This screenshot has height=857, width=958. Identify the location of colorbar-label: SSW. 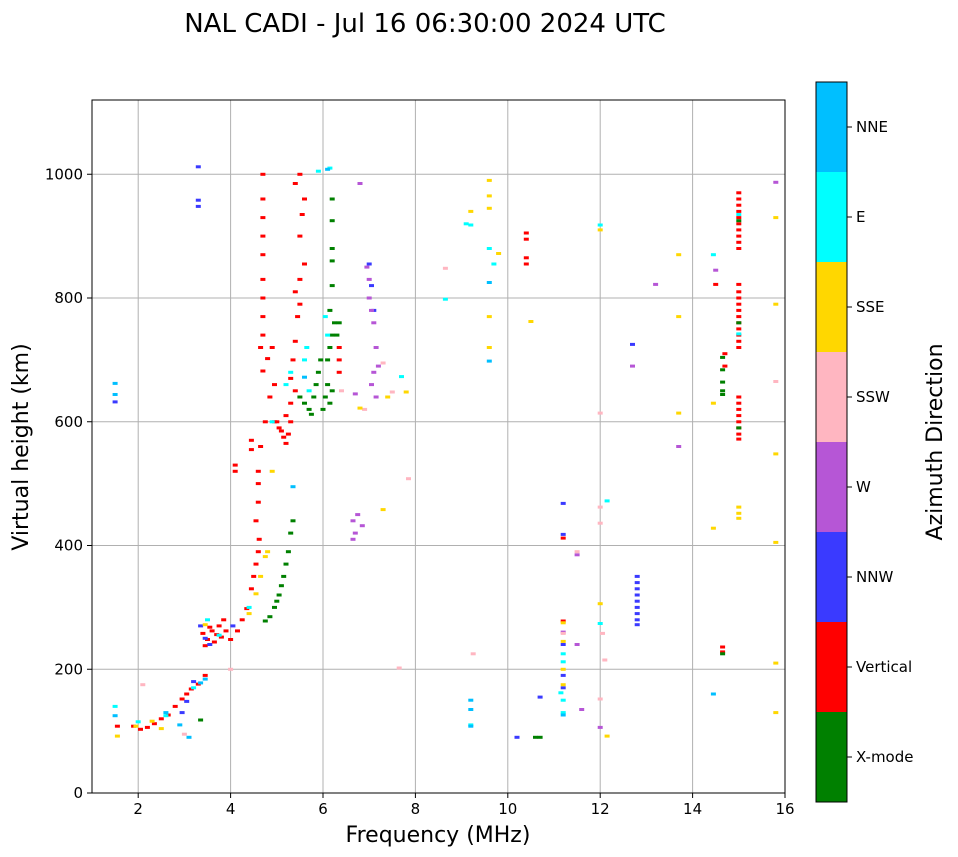
(873, 397).